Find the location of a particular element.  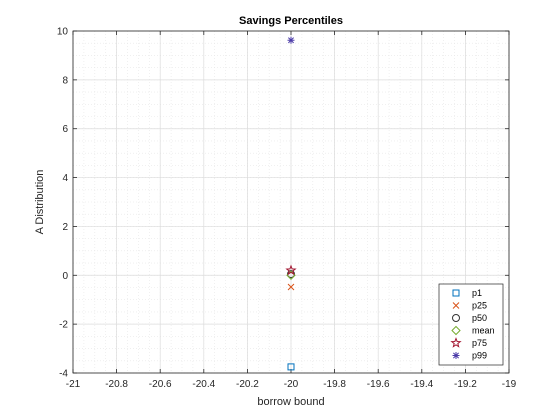

x-tick-label: -19 is located at coordinates (509, 384).